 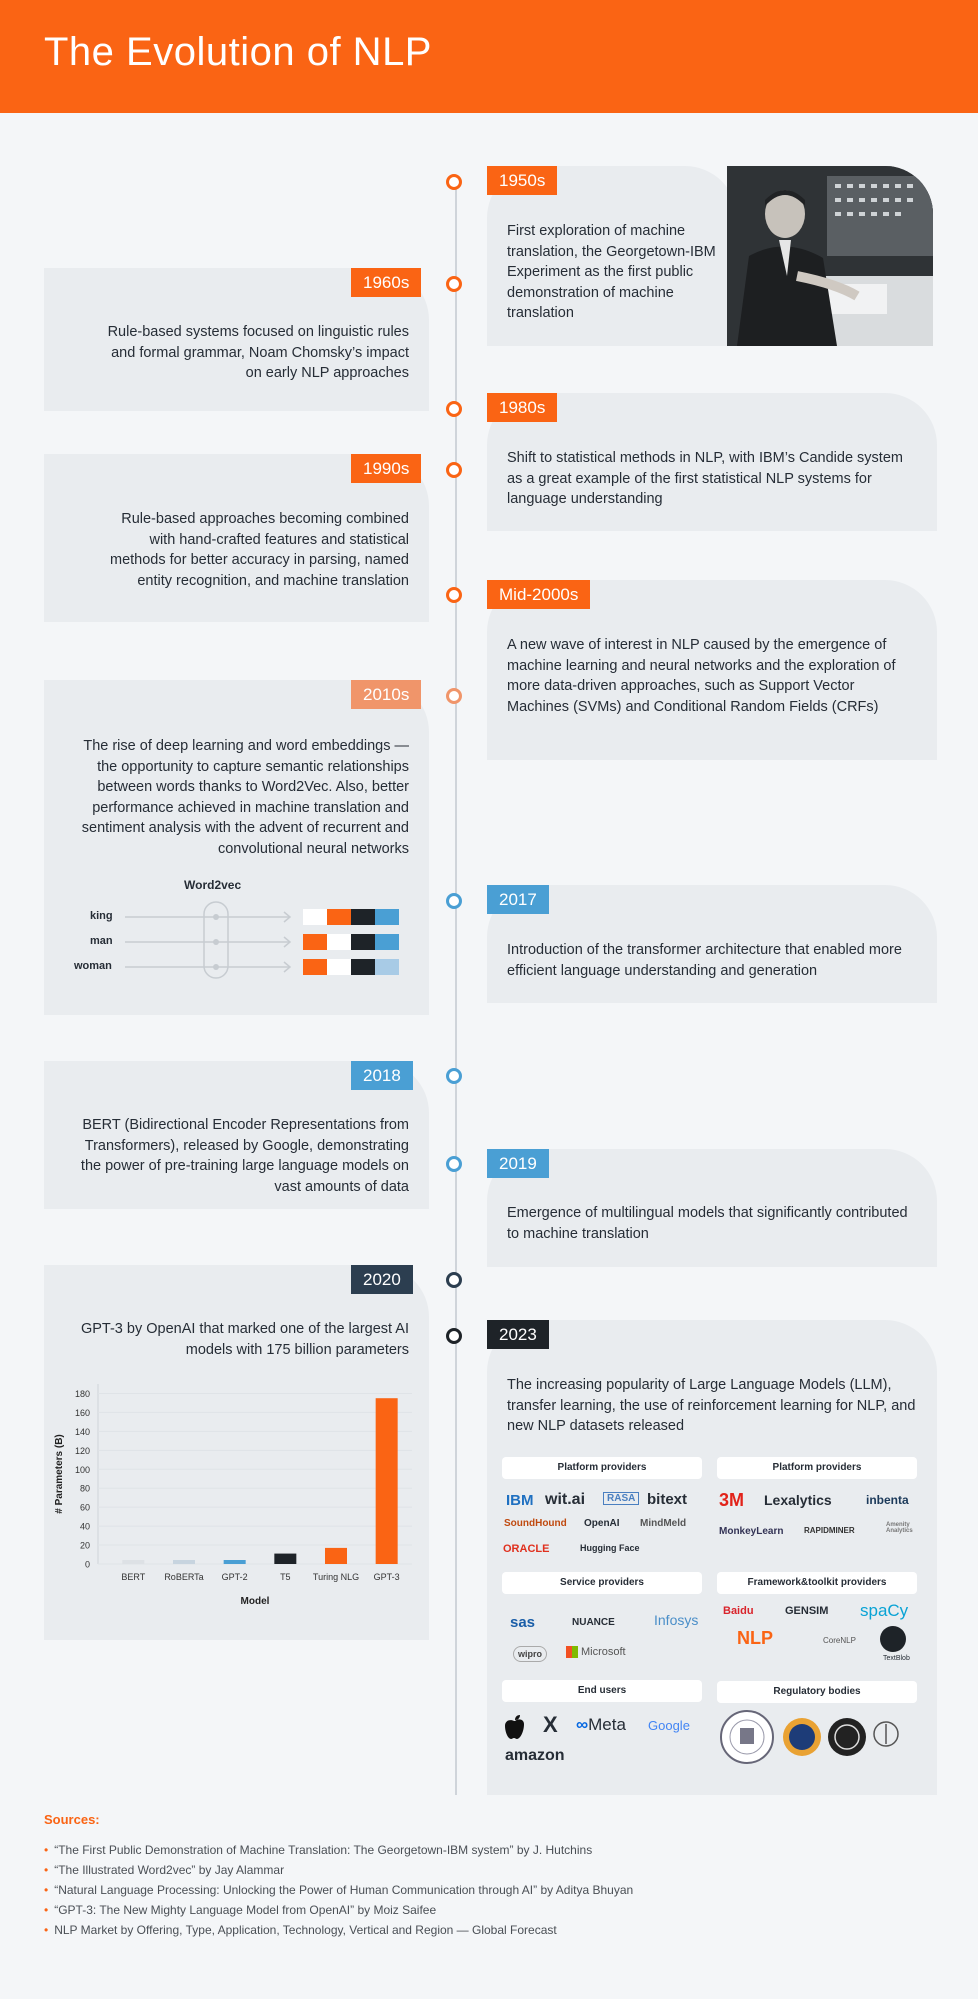 I want to click on timeline-node-2020, so click(x=454, y=1280).